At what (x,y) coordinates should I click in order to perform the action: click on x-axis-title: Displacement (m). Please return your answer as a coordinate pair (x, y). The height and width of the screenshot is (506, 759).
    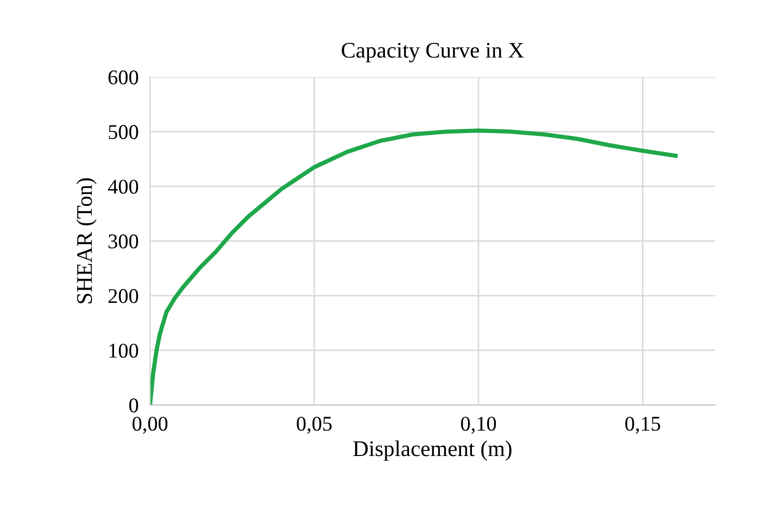
    Looking at the image, I should click on (432, 450).